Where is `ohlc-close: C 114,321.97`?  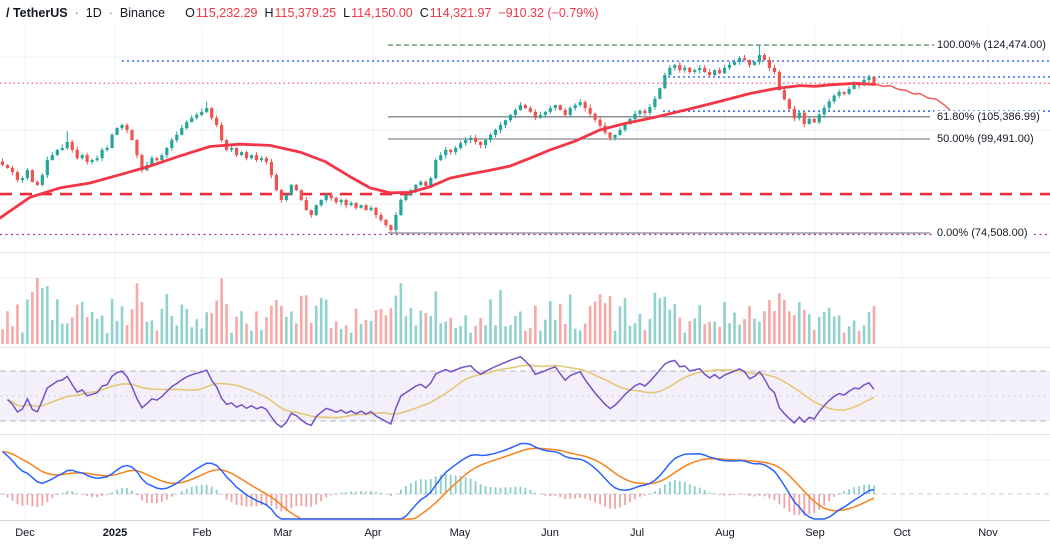
ohlc-close: C 114,321.97 is located at coordinates (455, 13).